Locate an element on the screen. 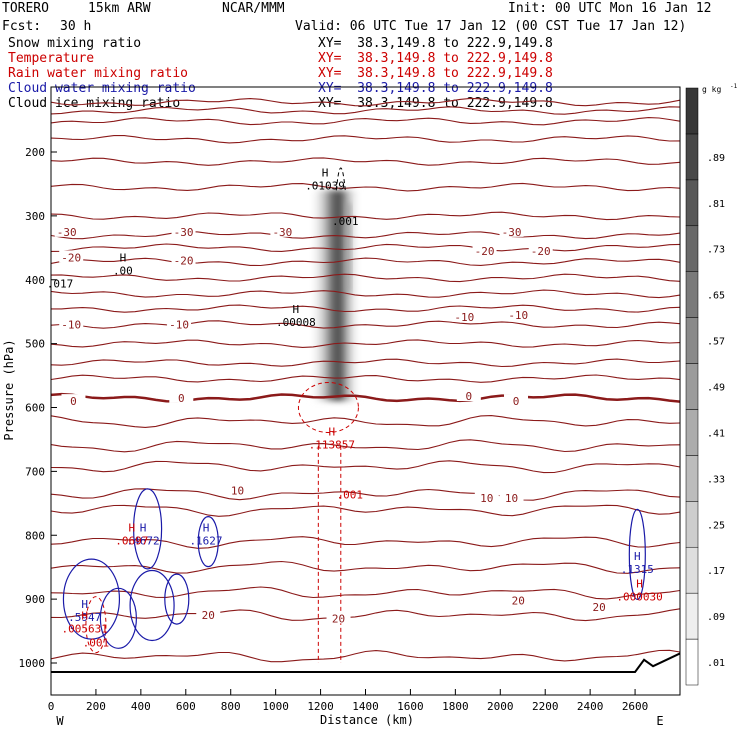 This screenshot has width=740, height=740. x-tick-label: 400 is located at coordinates (141, 706).